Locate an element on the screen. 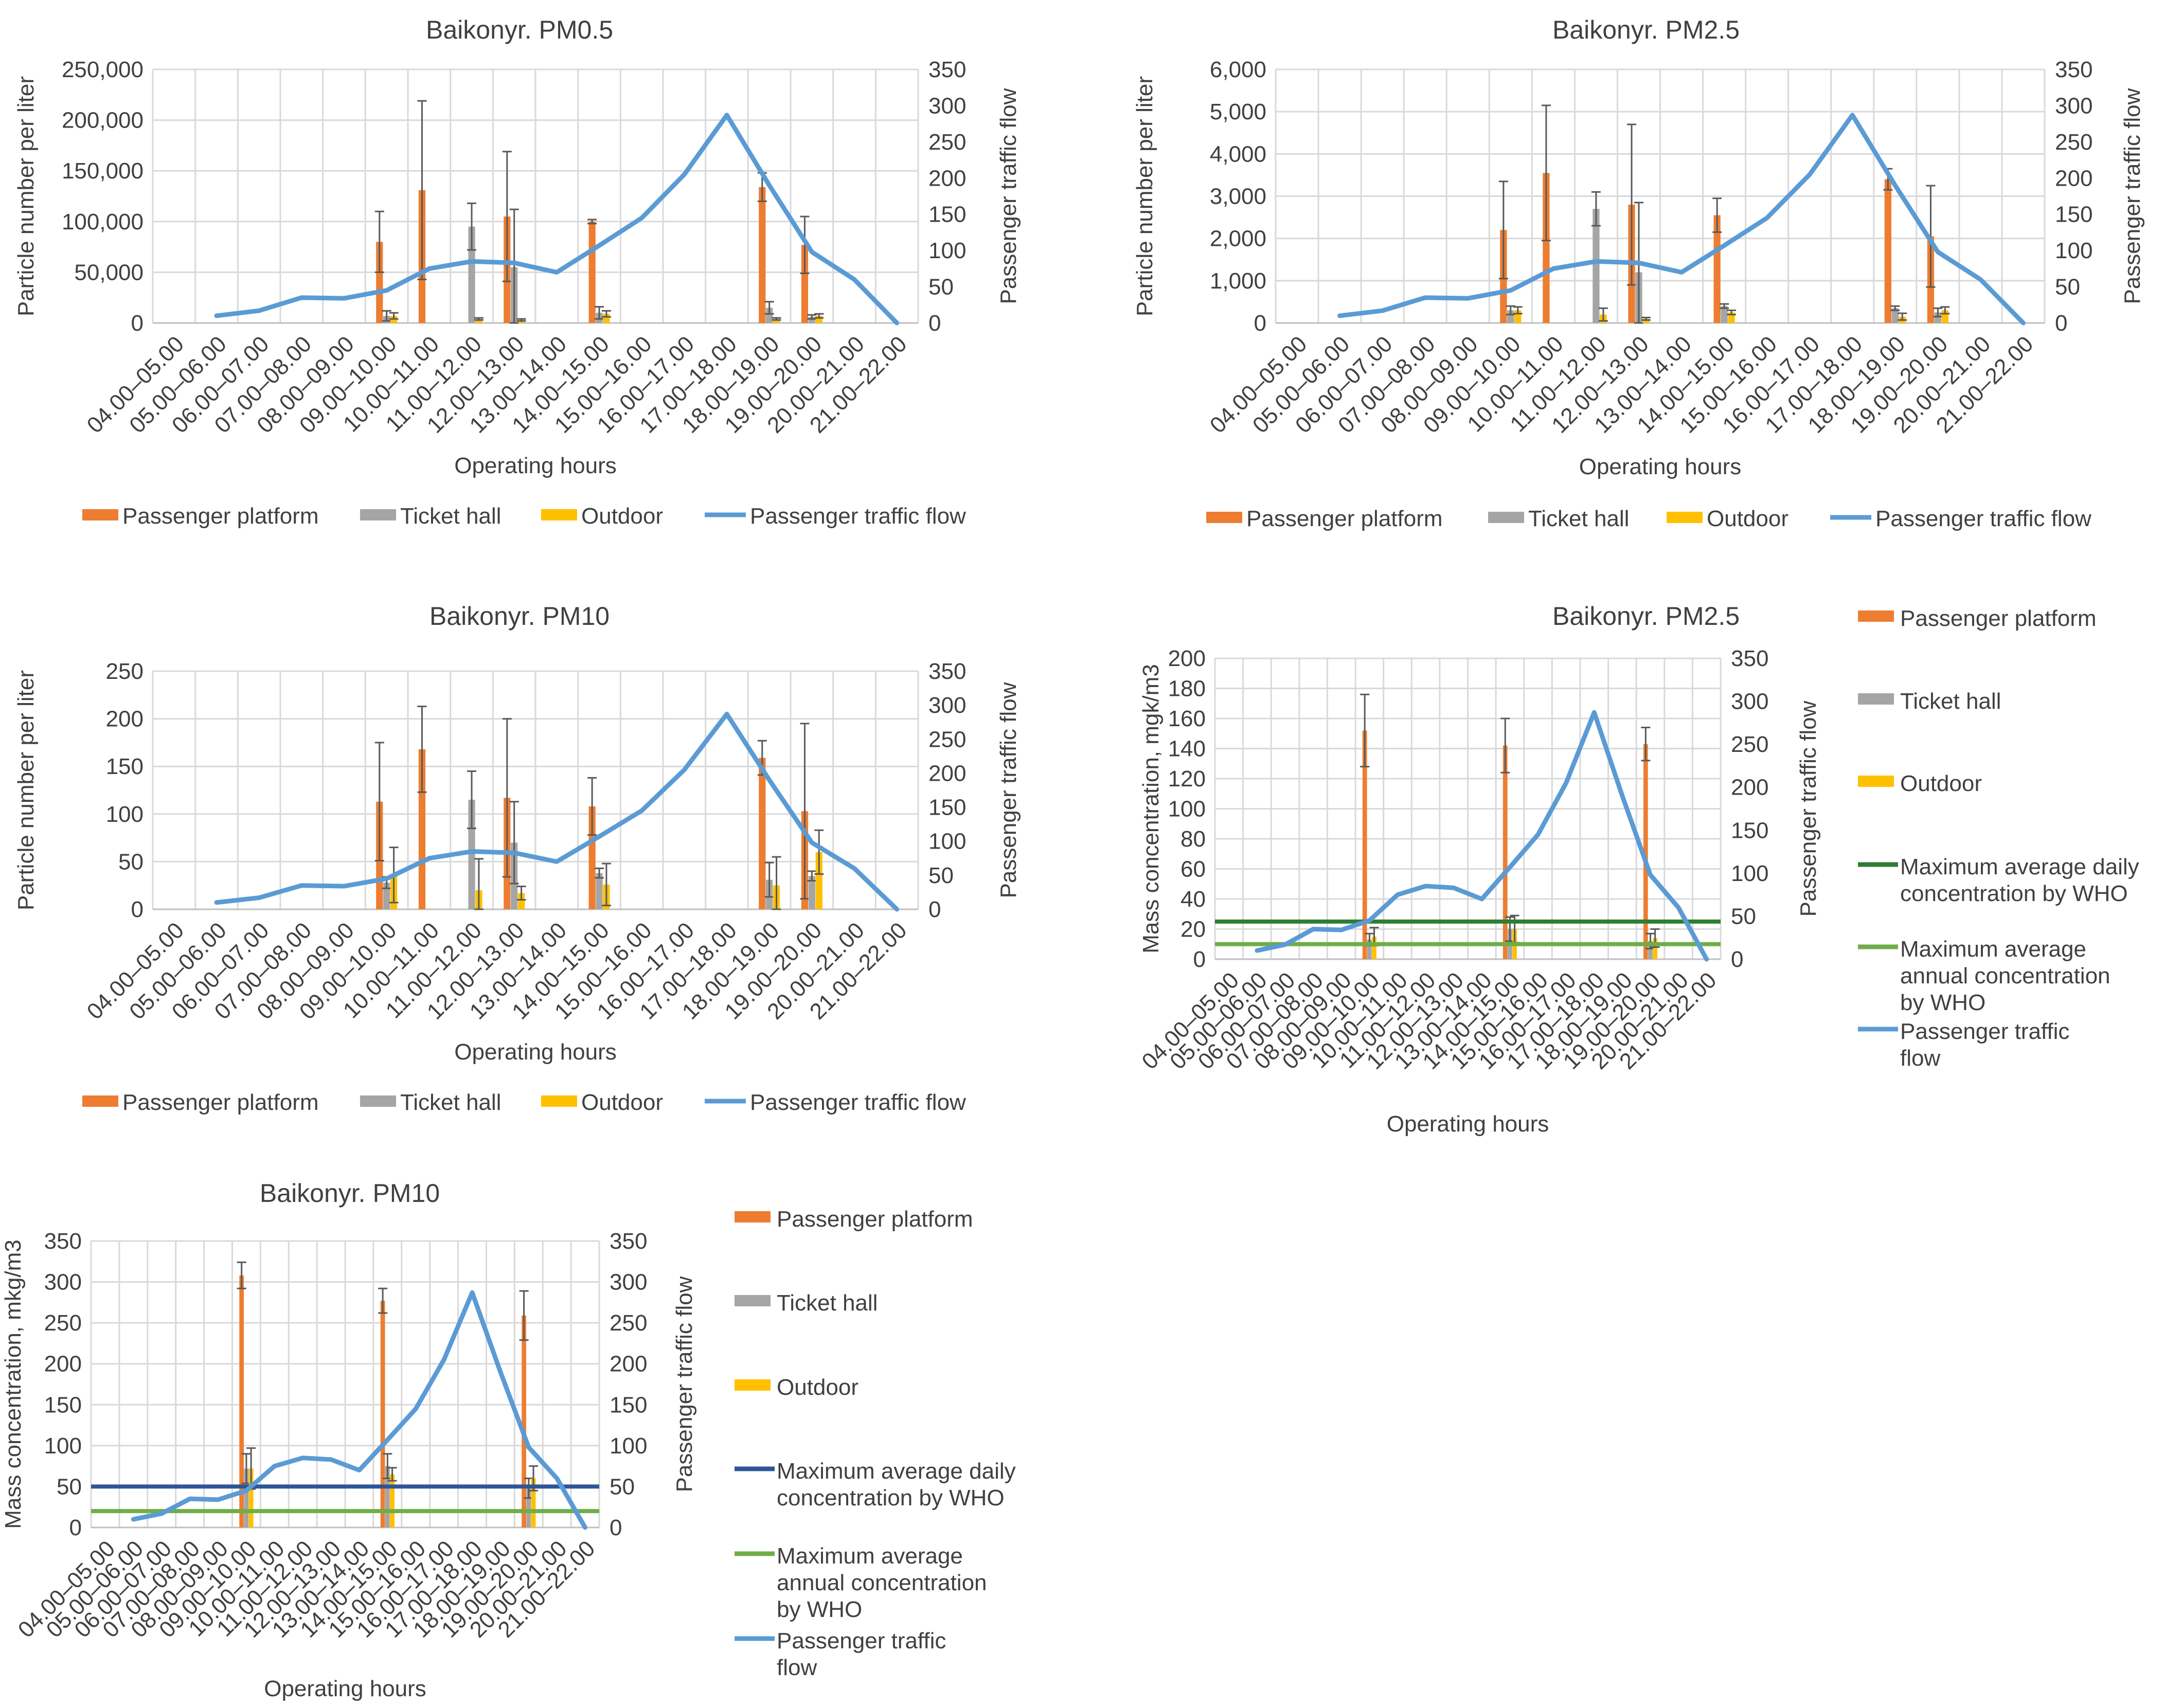 This screenshot has height=1708, width=2164. legend-label-line: Passenger platform is located at coordinates (875, 1219).